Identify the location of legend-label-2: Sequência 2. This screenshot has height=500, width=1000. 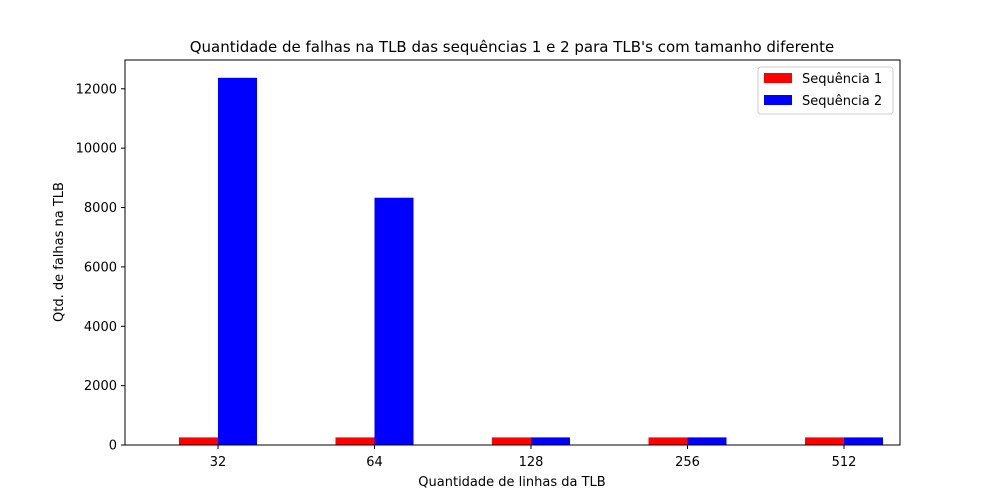
(842, 101).